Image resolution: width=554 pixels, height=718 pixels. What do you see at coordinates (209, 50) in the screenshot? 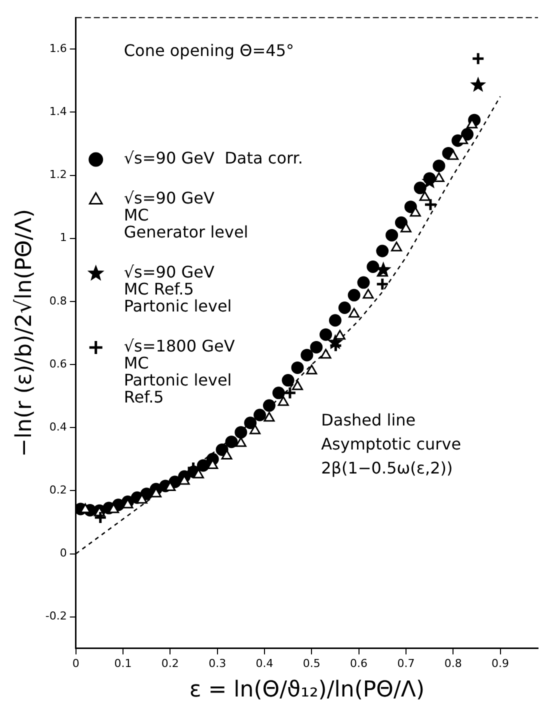
I see `annotation: Cone opening Θ=45°` at bounding box center [209, 50].